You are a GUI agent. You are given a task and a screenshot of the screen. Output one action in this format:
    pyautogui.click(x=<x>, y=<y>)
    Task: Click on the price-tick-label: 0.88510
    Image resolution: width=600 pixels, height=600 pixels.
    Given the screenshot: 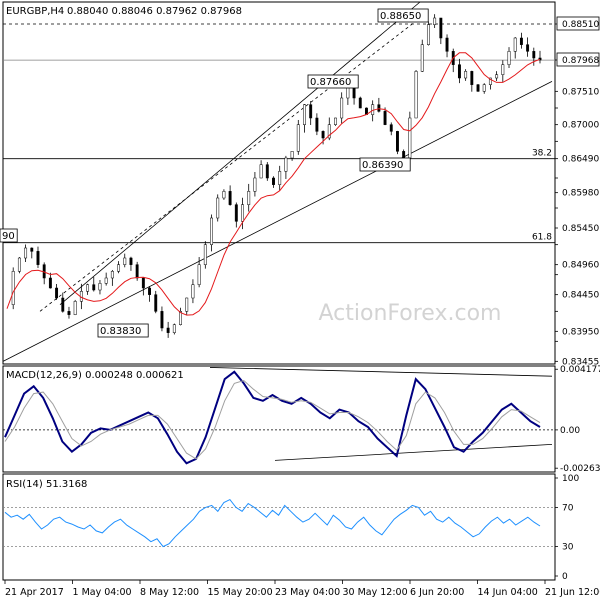 What is the action you would take?
    pyautogui.click(x=580, y=25)
    